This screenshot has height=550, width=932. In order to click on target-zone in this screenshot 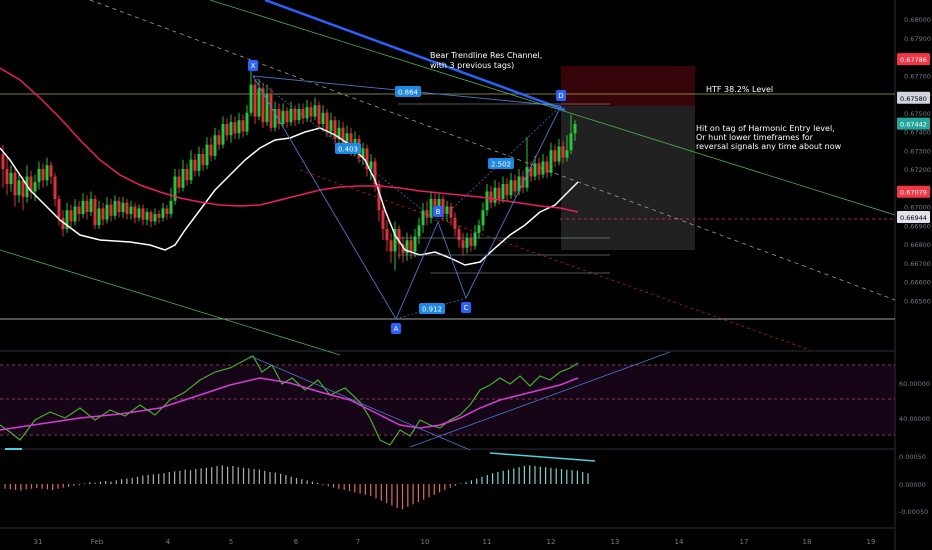, I will do `click(628, 178)`.